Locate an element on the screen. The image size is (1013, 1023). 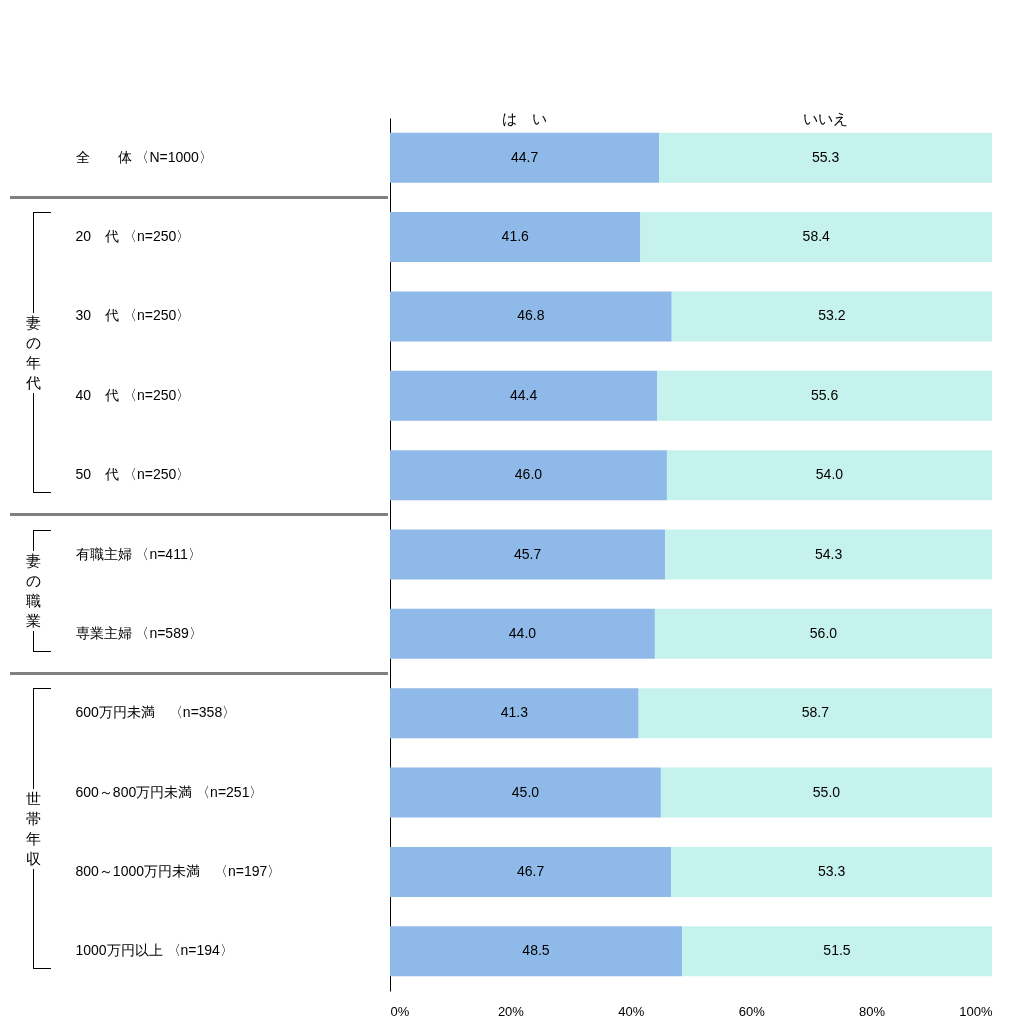
x-tick-label: 100% is located at coordinates (976, 1011).